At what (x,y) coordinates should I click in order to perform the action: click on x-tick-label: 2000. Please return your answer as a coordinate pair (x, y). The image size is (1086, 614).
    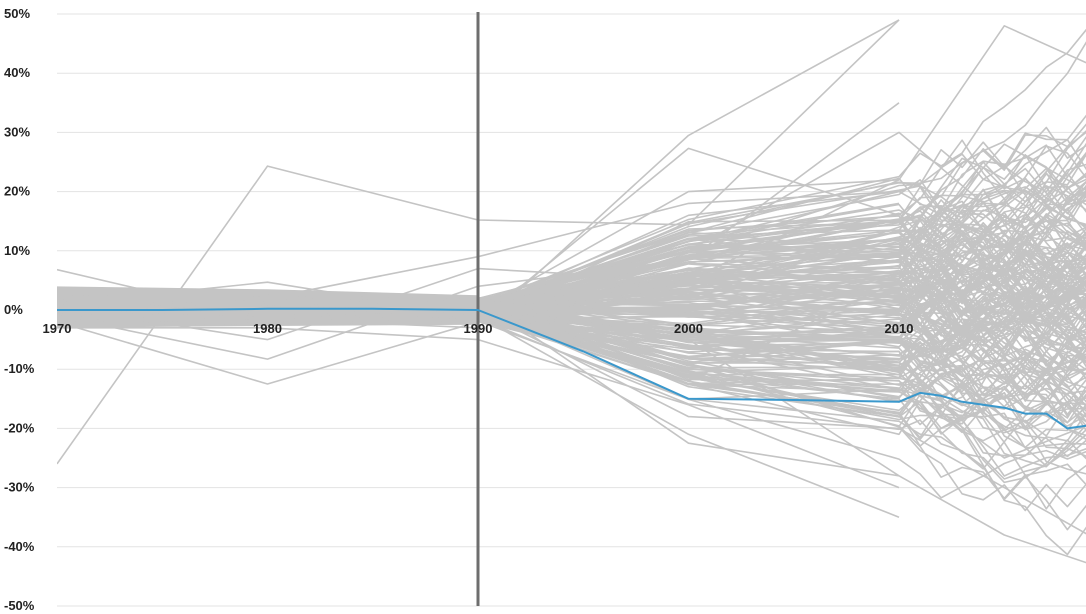
    Looking at the image, I should click on (688, 328).